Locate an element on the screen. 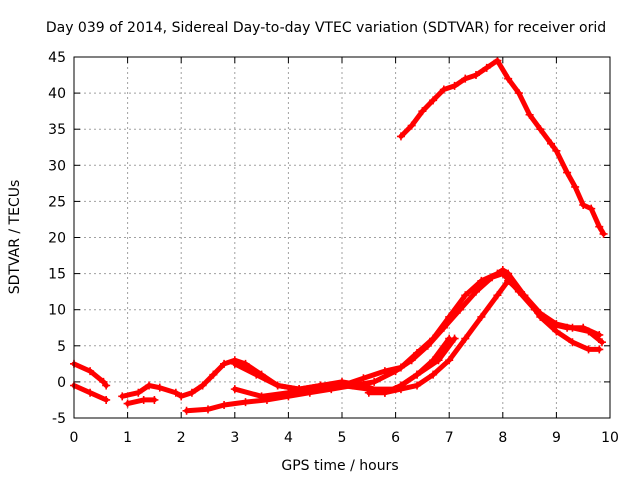  y-tick-label: 30 is located at coordinates (57, 166).